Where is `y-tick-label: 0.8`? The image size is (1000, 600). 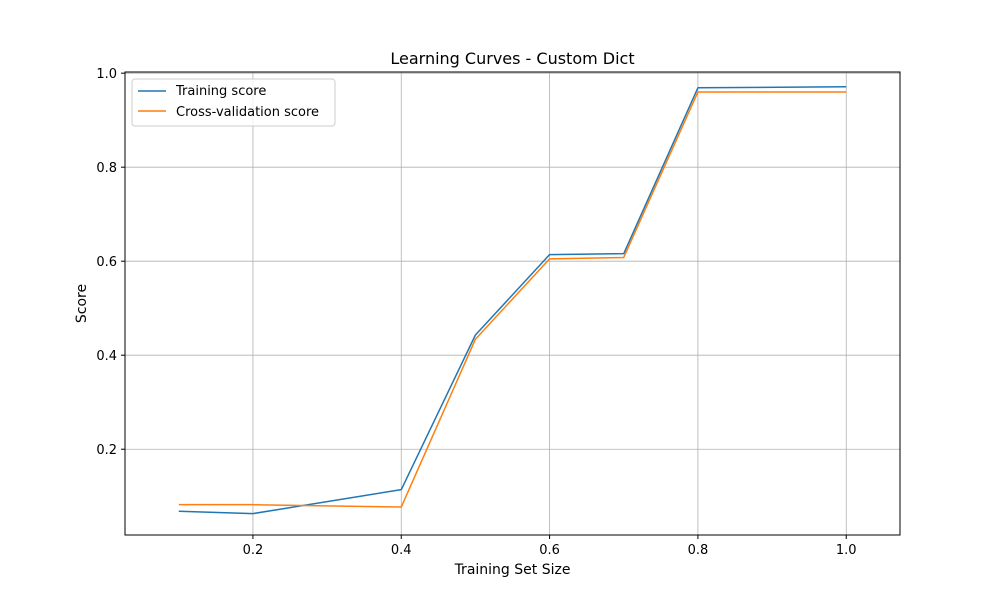
y-tick-label: 0.8 is located at coordinates (106, 168).